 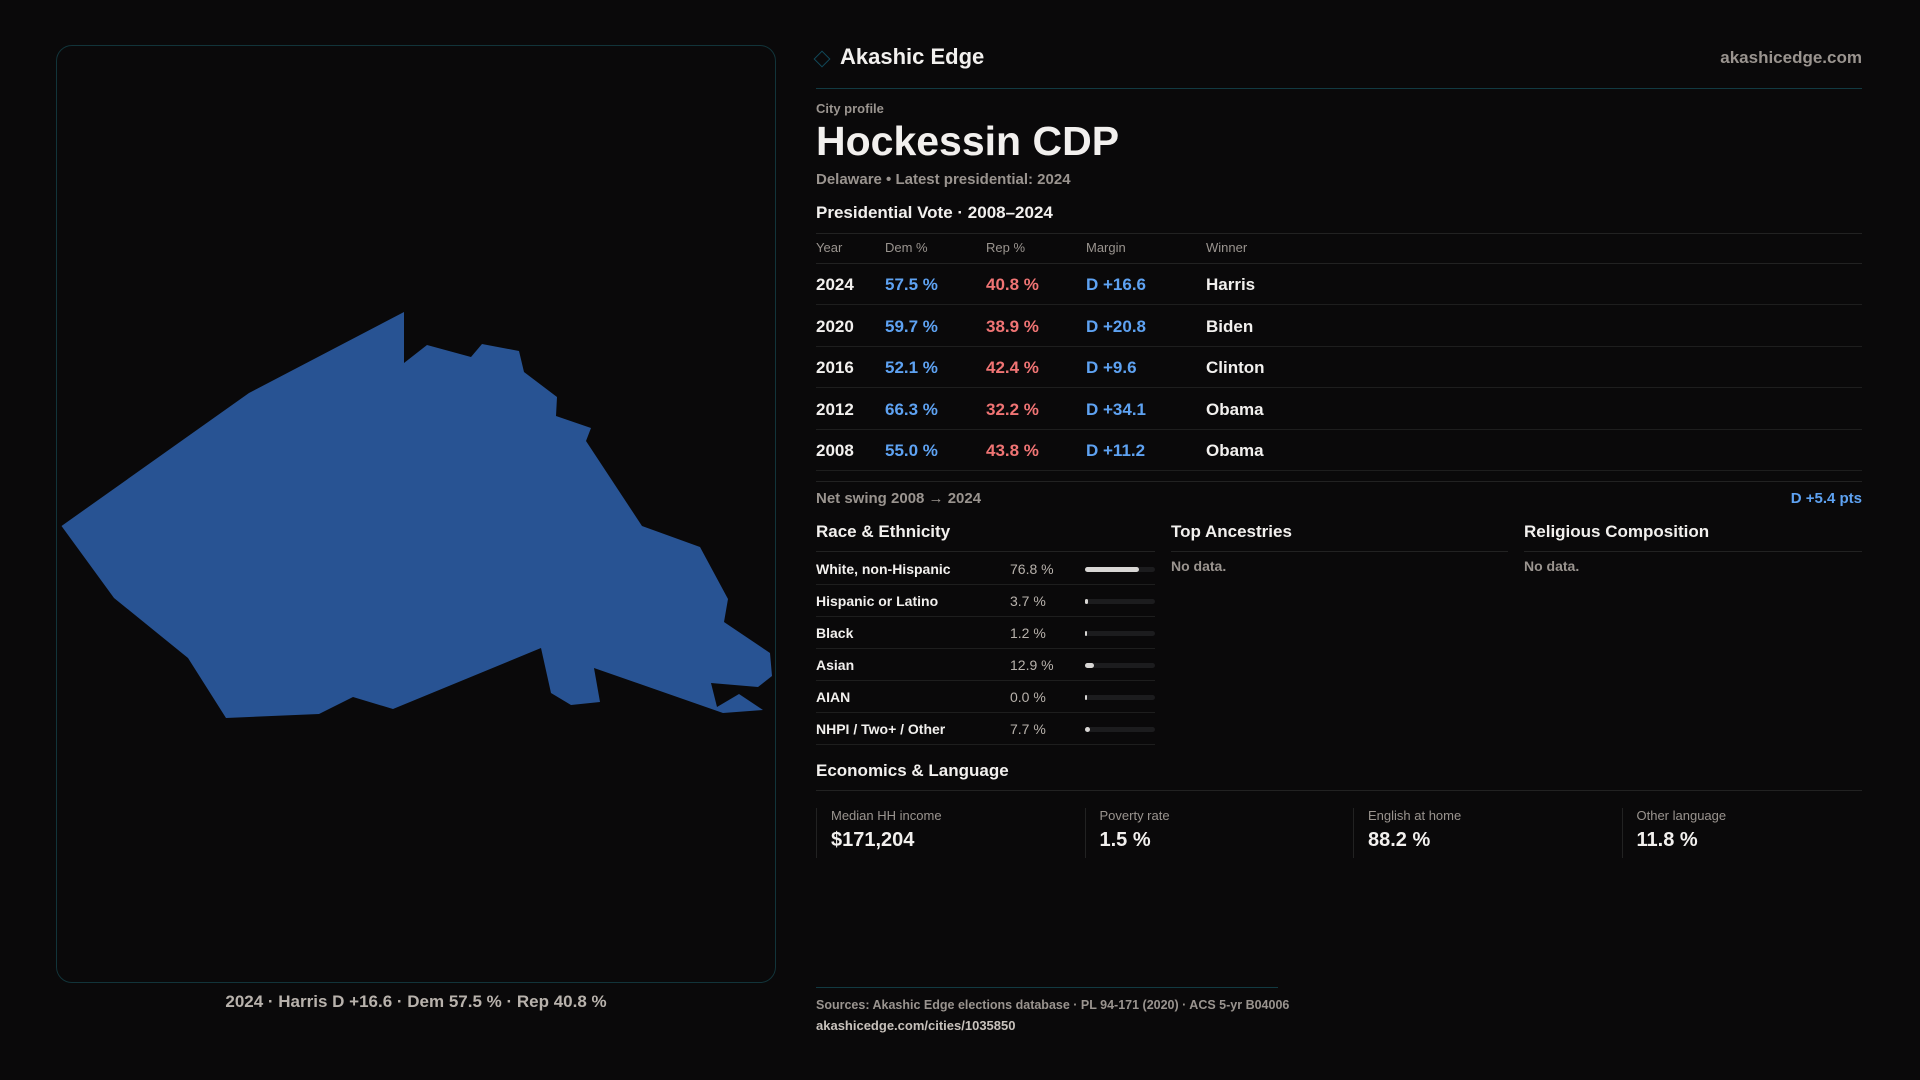 I want to click on ancestries-heading: Top Ancestries, so click(x=1231, y=531).